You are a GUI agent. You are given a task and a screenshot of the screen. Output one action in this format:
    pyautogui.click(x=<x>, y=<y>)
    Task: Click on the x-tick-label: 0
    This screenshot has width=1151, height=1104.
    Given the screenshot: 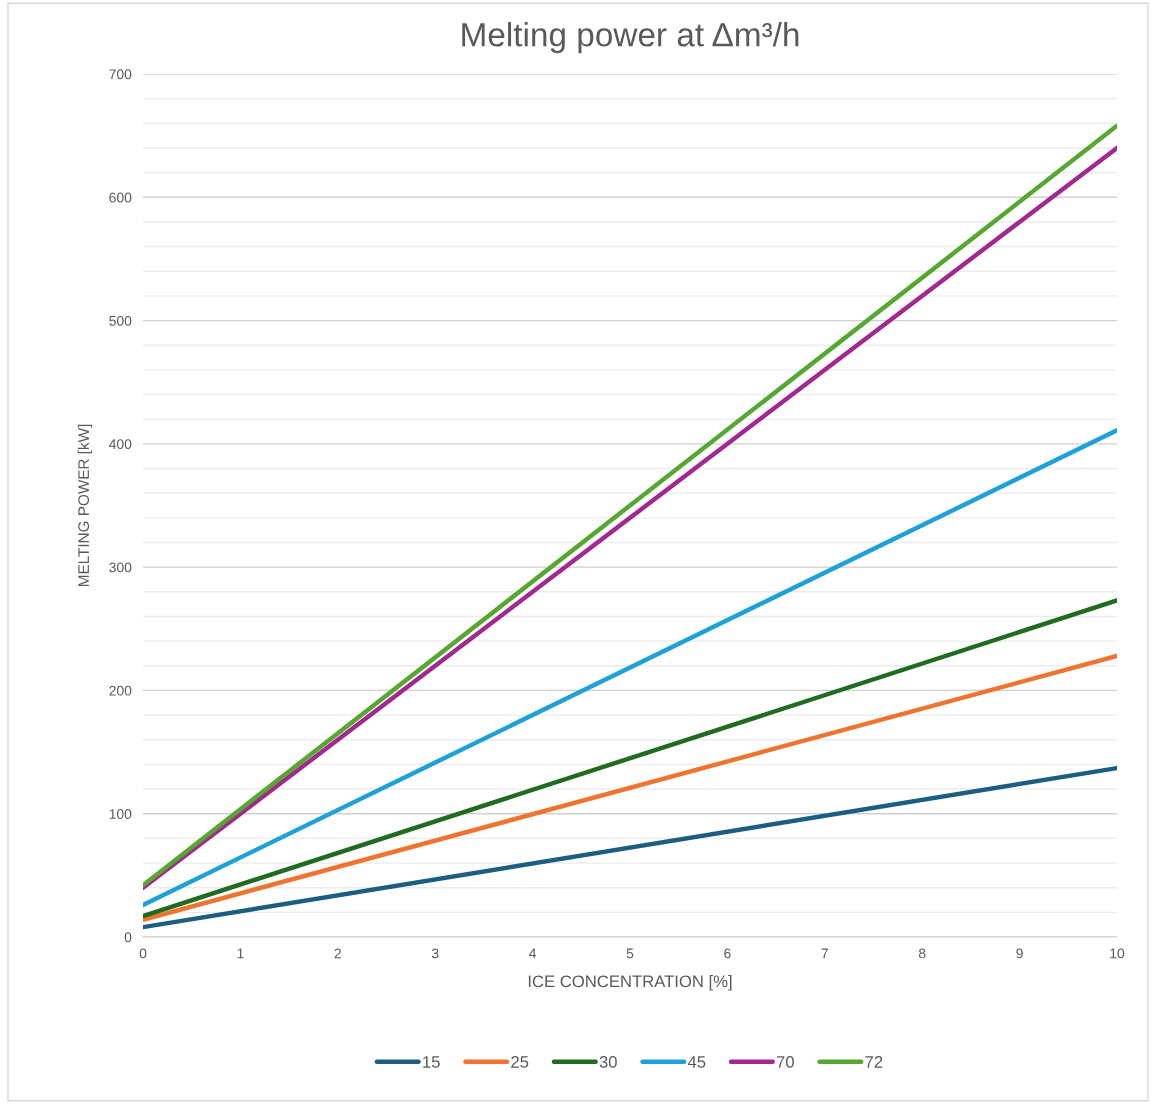 What is the action you would take?
    pyautogui.click(x=143, y=953)
    